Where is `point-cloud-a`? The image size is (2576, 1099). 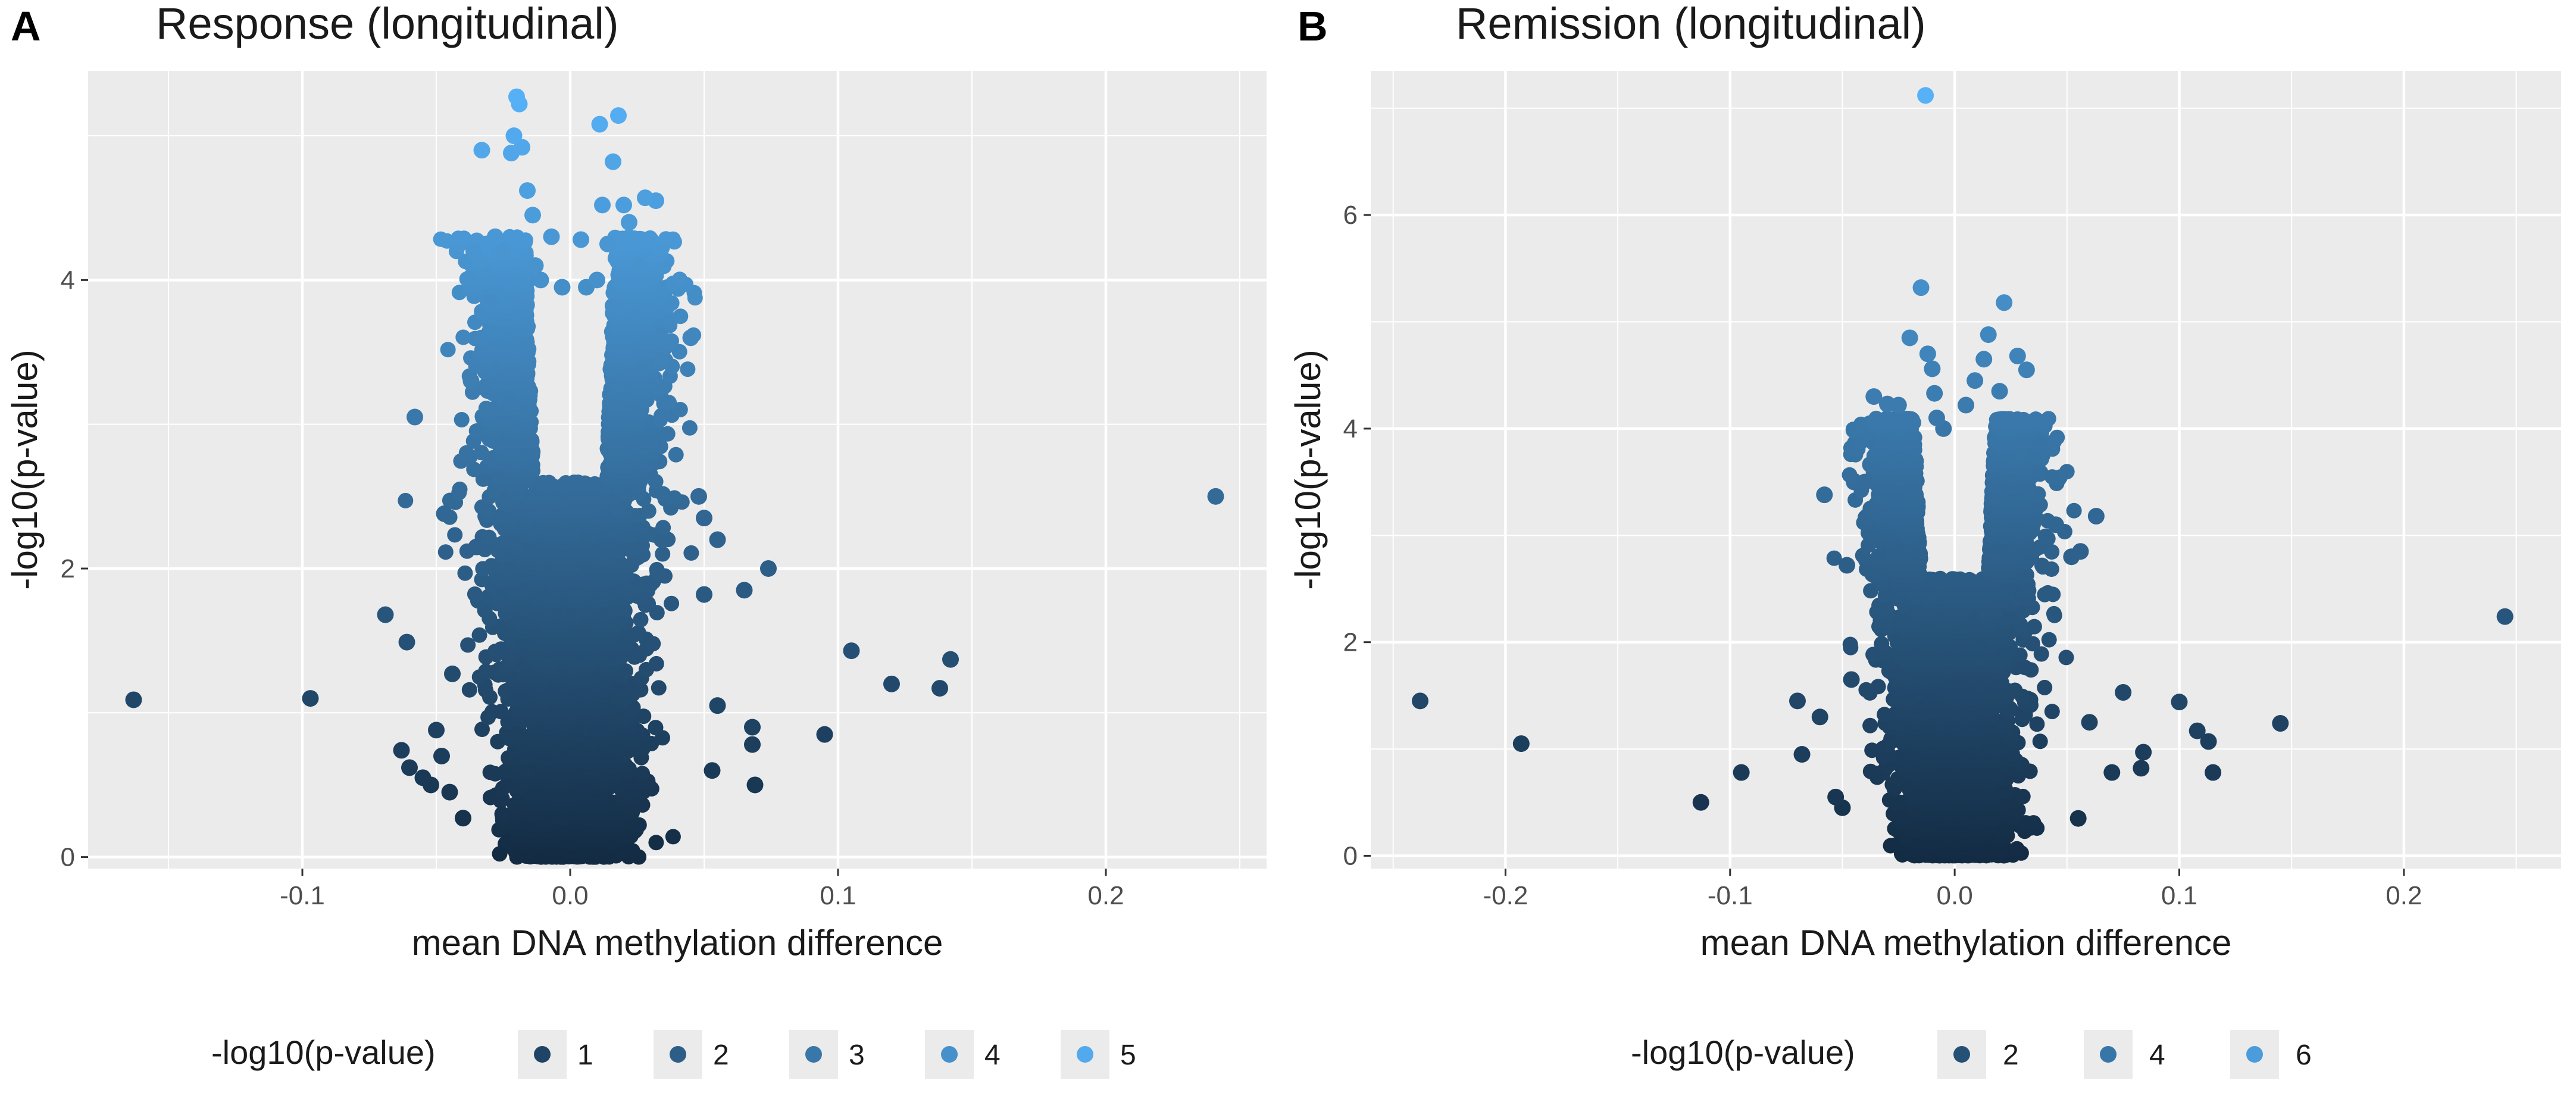 point-cloud-a is located at coordinates (550, 547).